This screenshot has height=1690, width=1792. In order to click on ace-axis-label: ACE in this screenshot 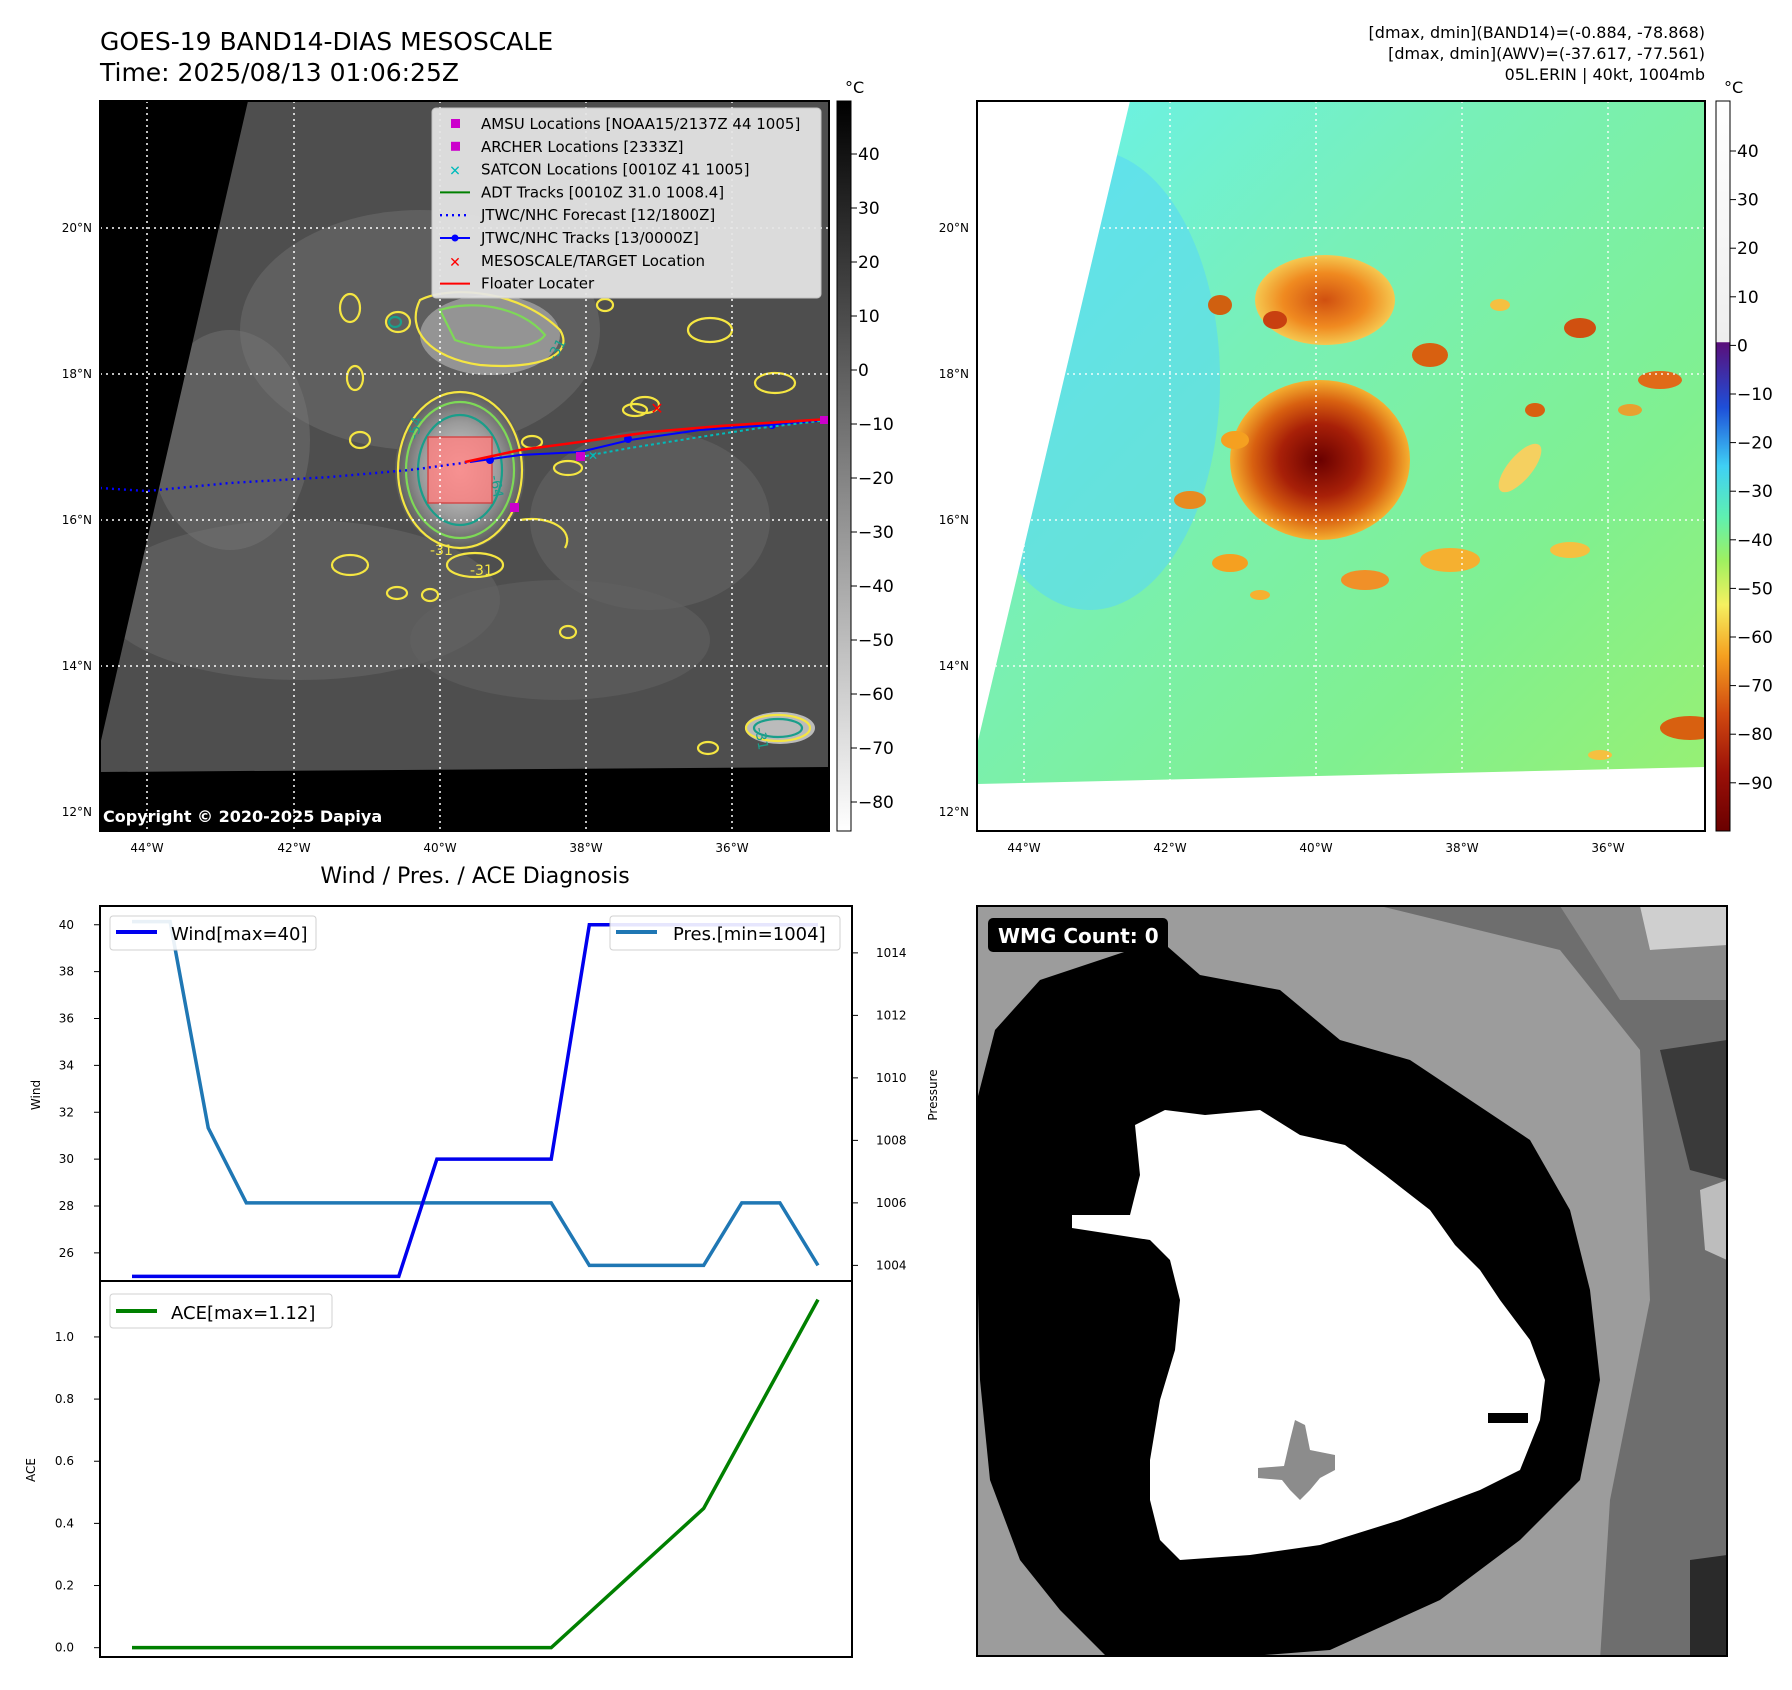, I will do `click(31, 1470)`.